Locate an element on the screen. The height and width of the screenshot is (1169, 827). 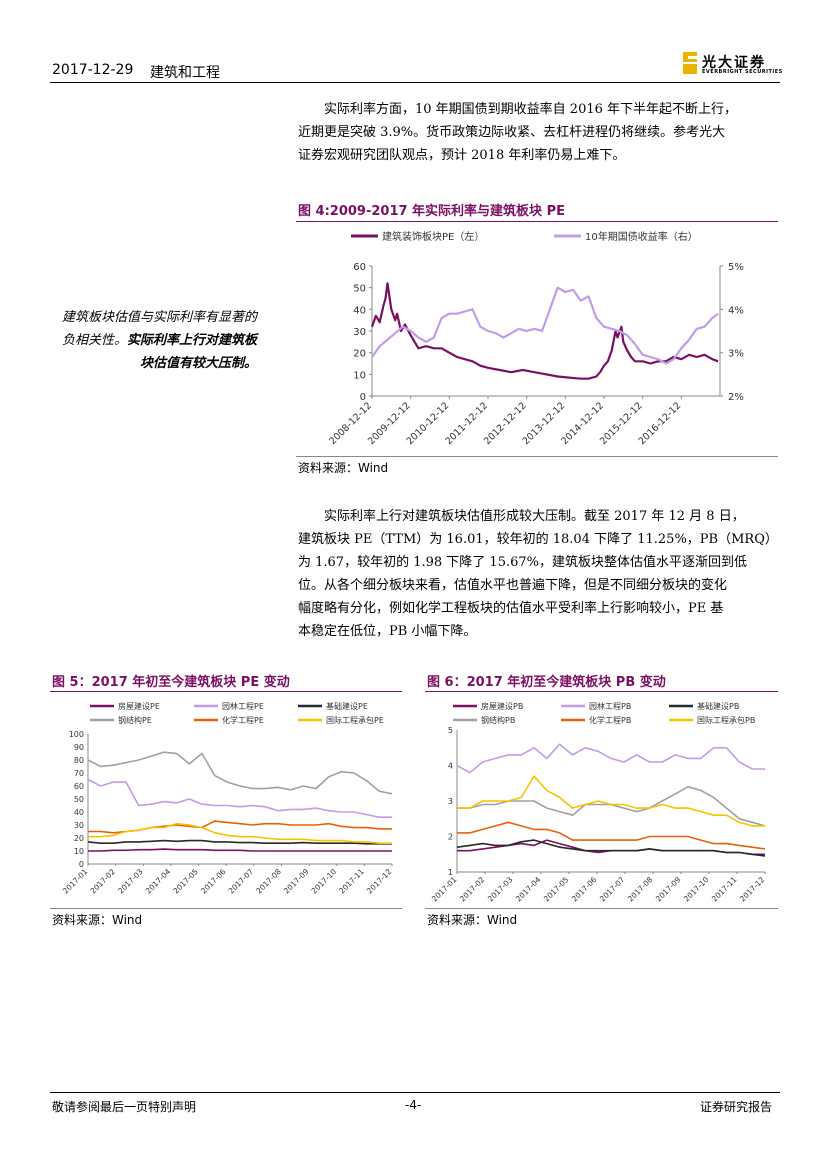
y-tick-label: 0 is located at coordinates (81, 864).